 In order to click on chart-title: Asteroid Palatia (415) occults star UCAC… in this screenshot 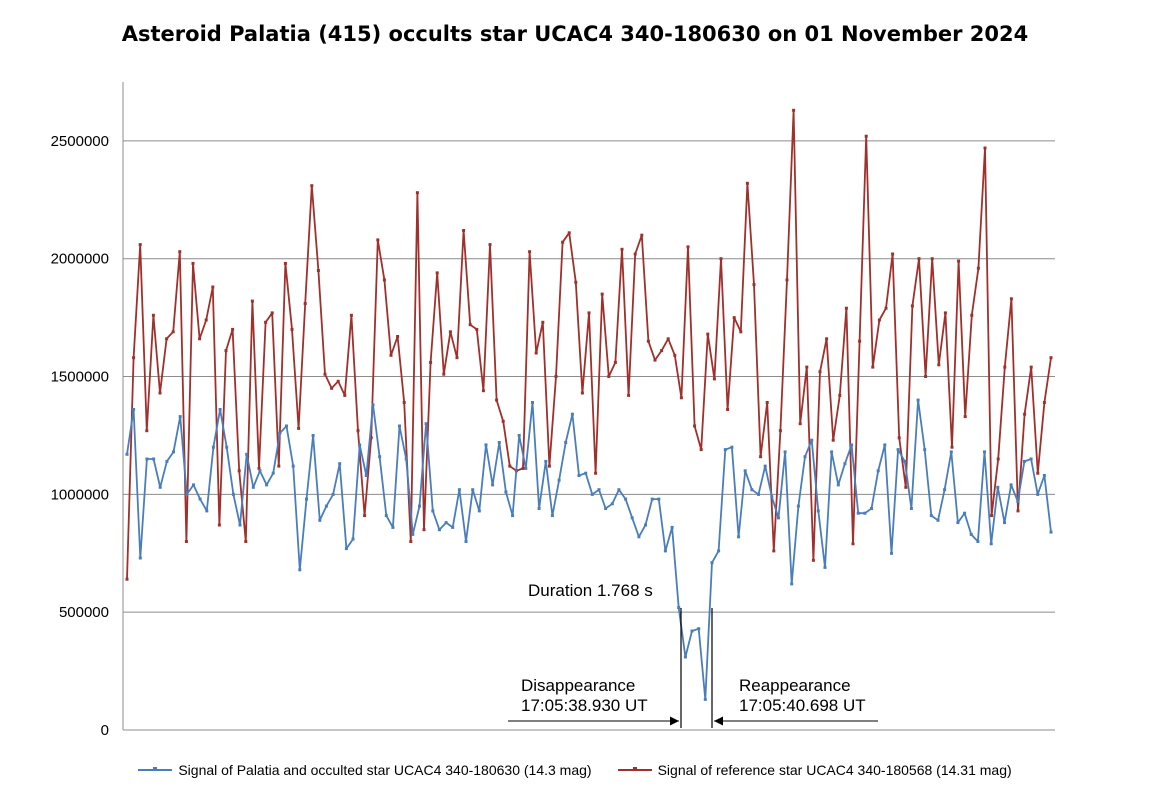, I will do `click(575, 34)`.